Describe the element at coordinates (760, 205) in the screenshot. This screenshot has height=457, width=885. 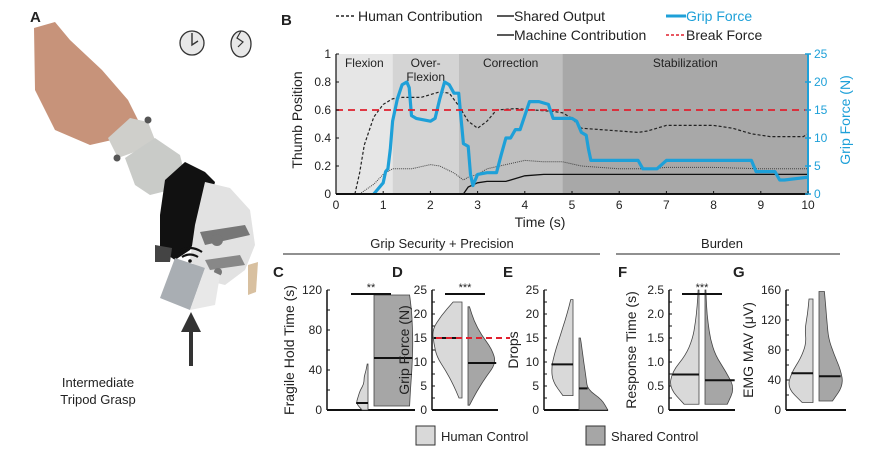
I see `x-tick-label: 9` at that location.